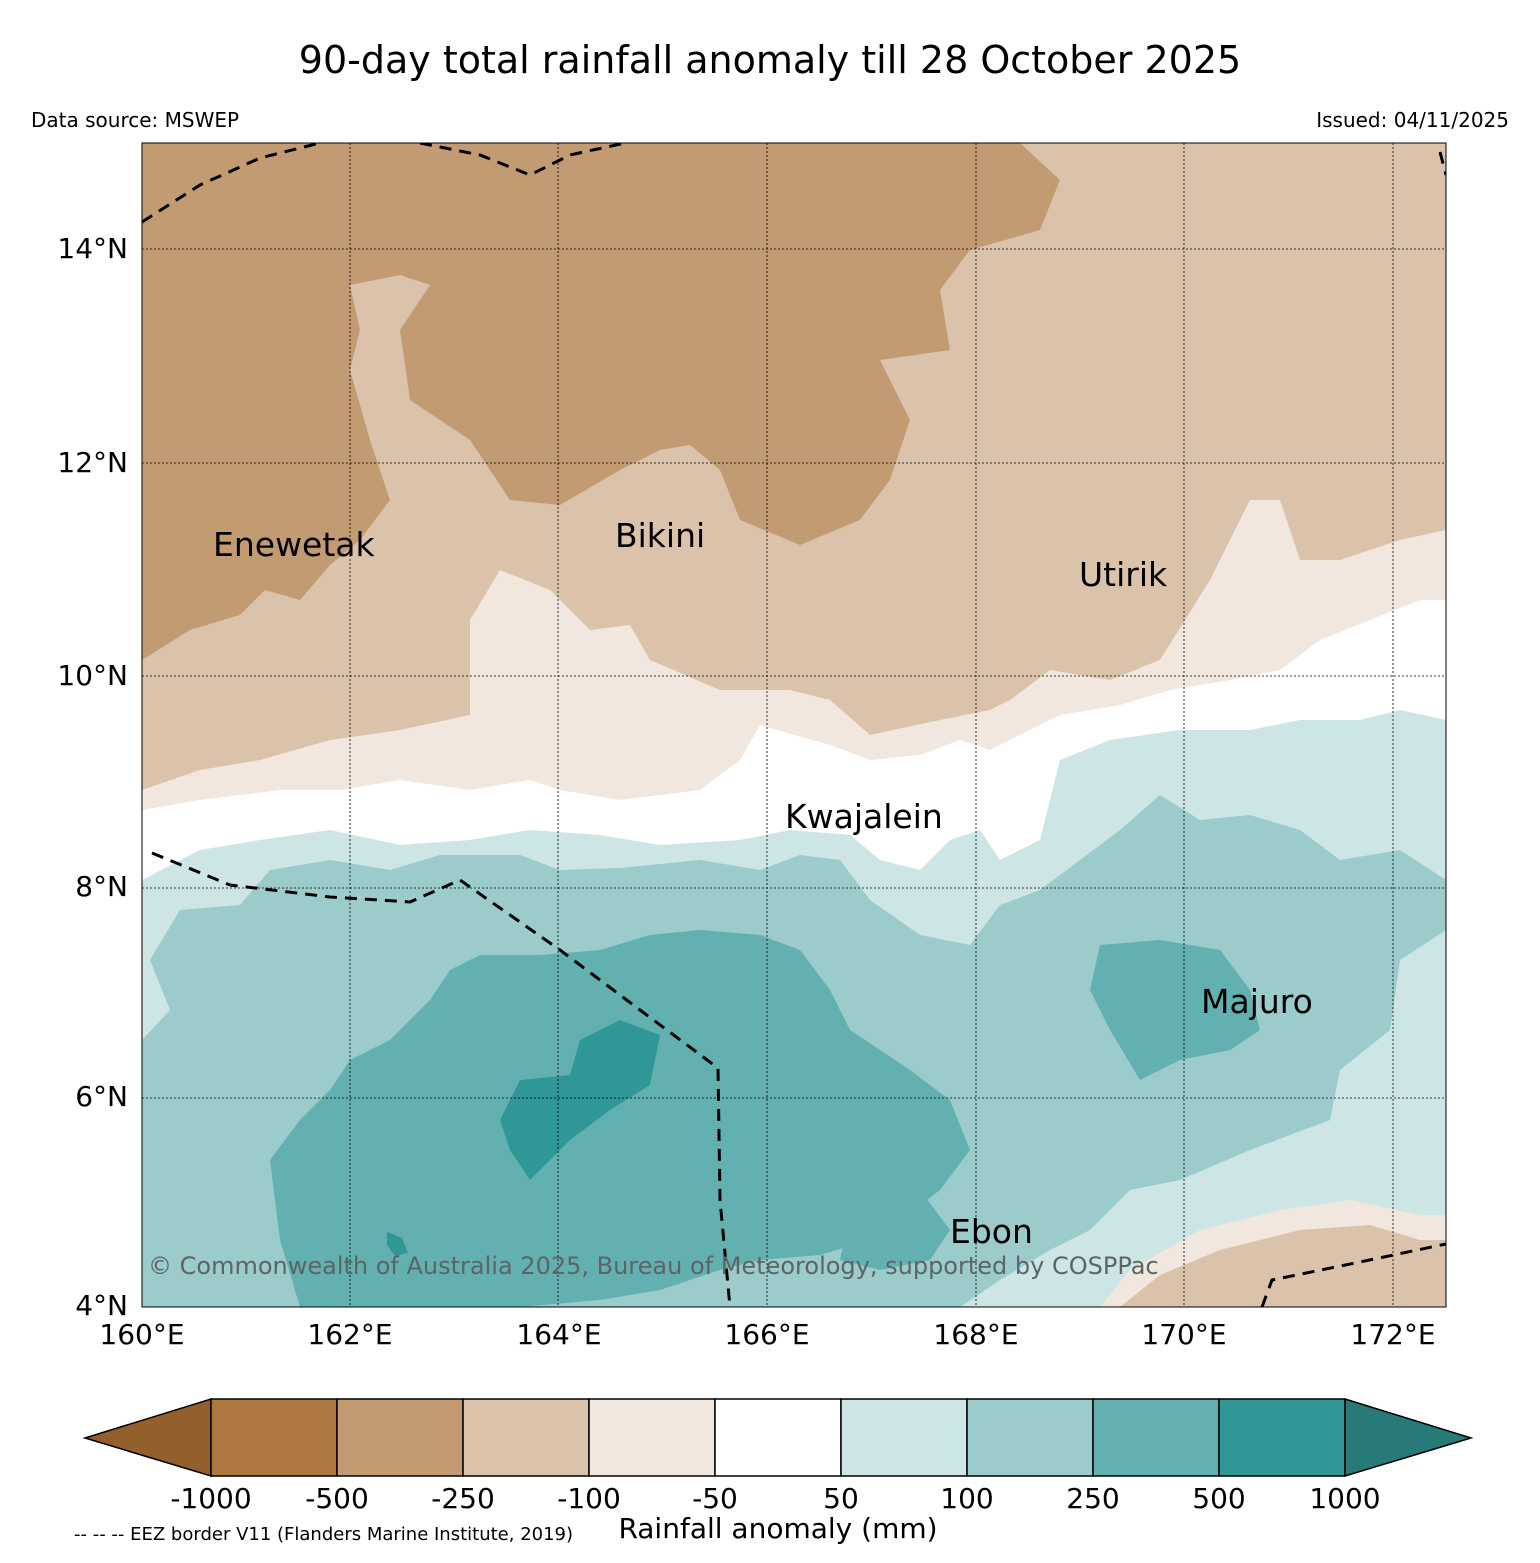 This screenshot has height=1563, width=1540. Describe the element at coordinates (101, 1305) in the screenshot. I see `lat-tick-4: 4°N` at that location.